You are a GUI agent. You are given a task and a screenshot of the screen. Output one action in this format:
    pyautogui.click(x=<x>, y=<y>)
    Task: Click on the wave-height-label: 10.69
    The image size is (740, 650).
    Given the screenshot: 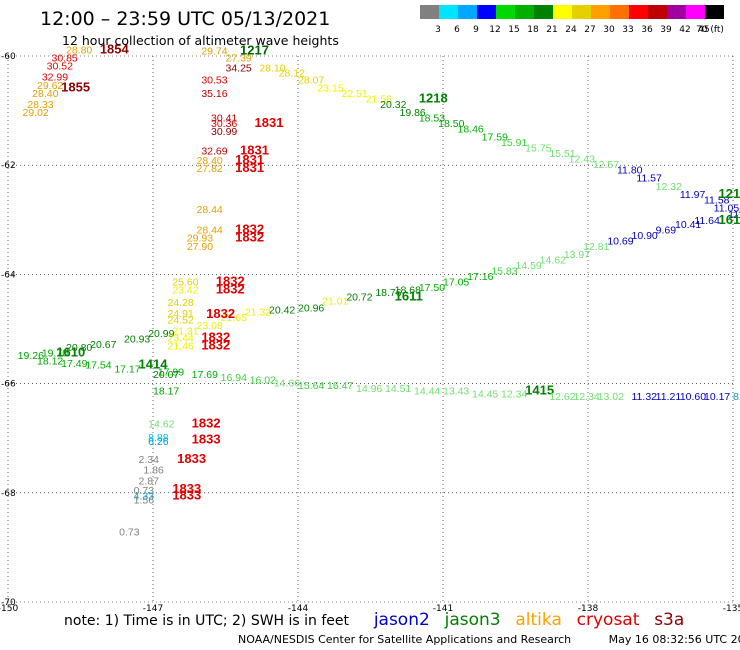 What is the action you would take?
    pyautogui.click(x=620, y=241)
    